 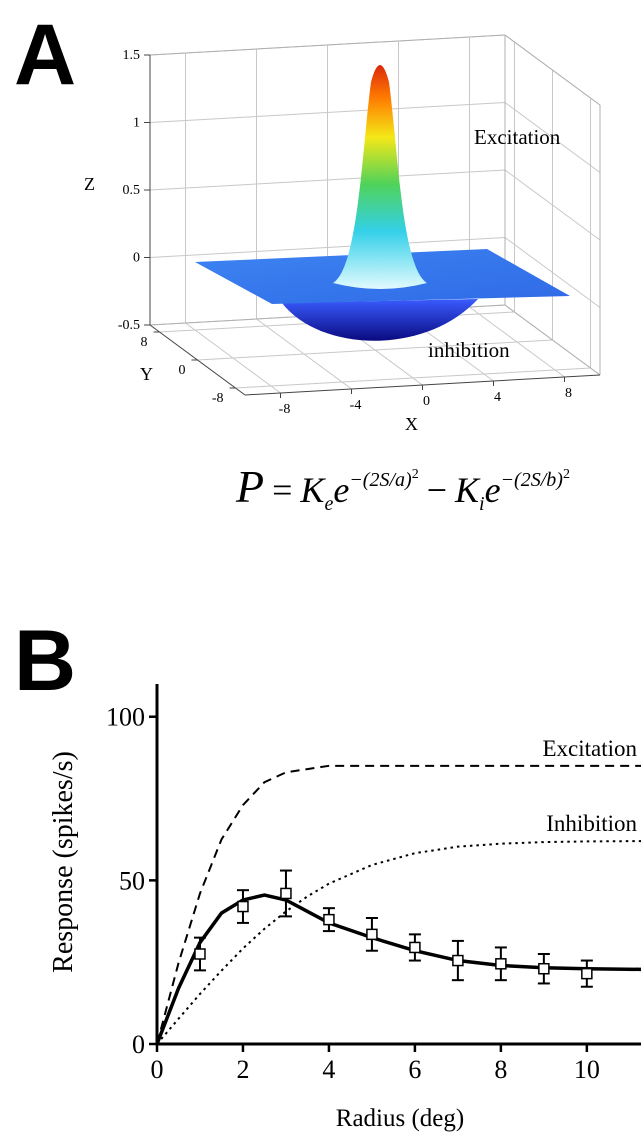 What do you see at coordinates (242, 1069) in the screenshot?
I see `x-tick-label: 2` at bounding box center [242, 1069].